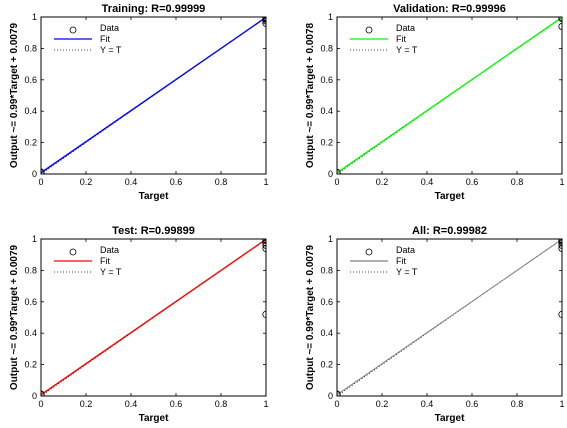 The image size is (567, 428). What do you see at coordinates (449, 231) in the screenshot?
I see `chart-title: All: R=0.99982` at bounding box center [449, 231].